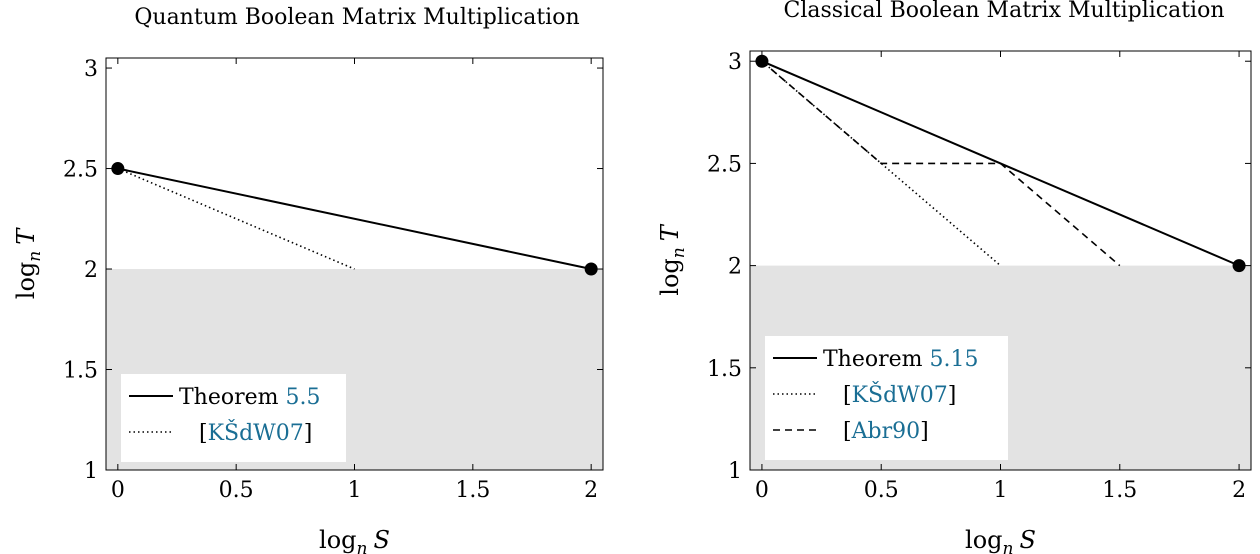 The height and width of the screenshot is (554, 1260). Describe the element at coordinates (900, 359) in the screenshot. I see `legend-entry: Theorem 5.15` at that location.